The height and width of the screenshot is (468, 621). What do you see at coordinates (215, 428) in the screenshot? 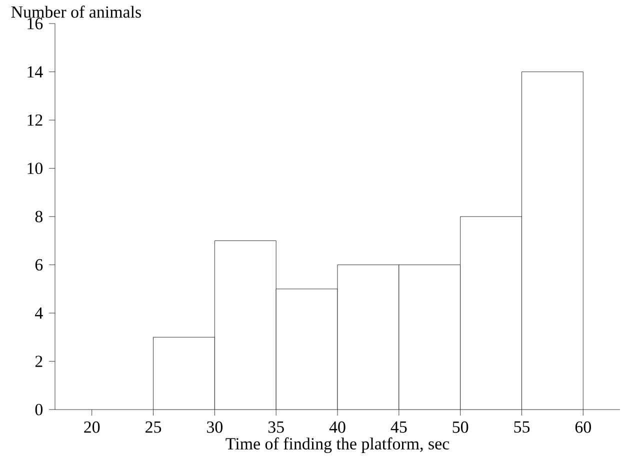
I see `x-tick-label: 30` at bounding box center [215, 428].